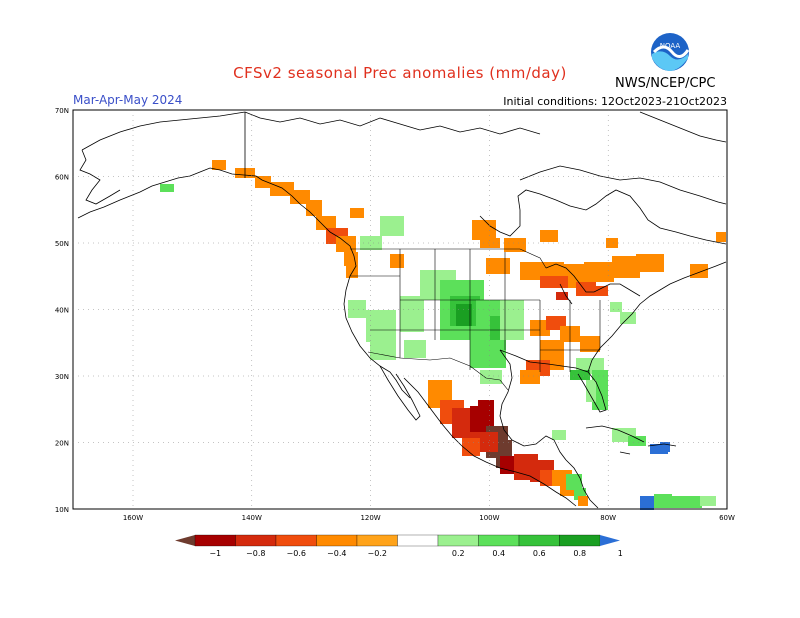 This screenshot has height=618, width=800. I want to click on borders, so click(475, 319).